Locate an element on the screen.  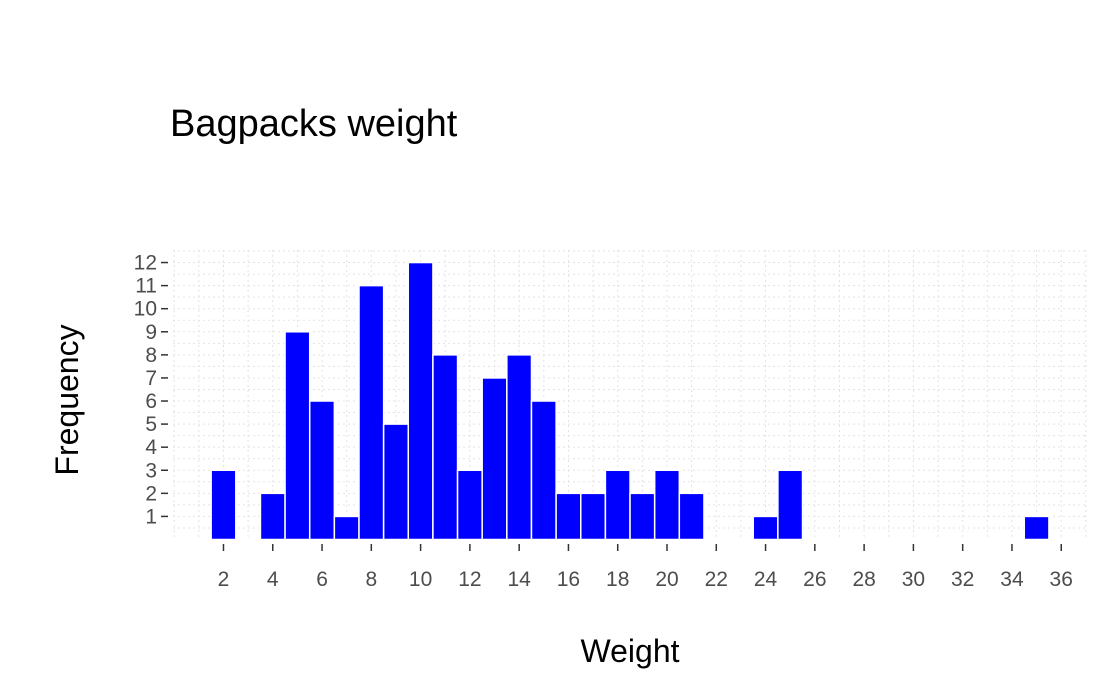
y-tick-label: 9 is located at coordinates (151, 332).